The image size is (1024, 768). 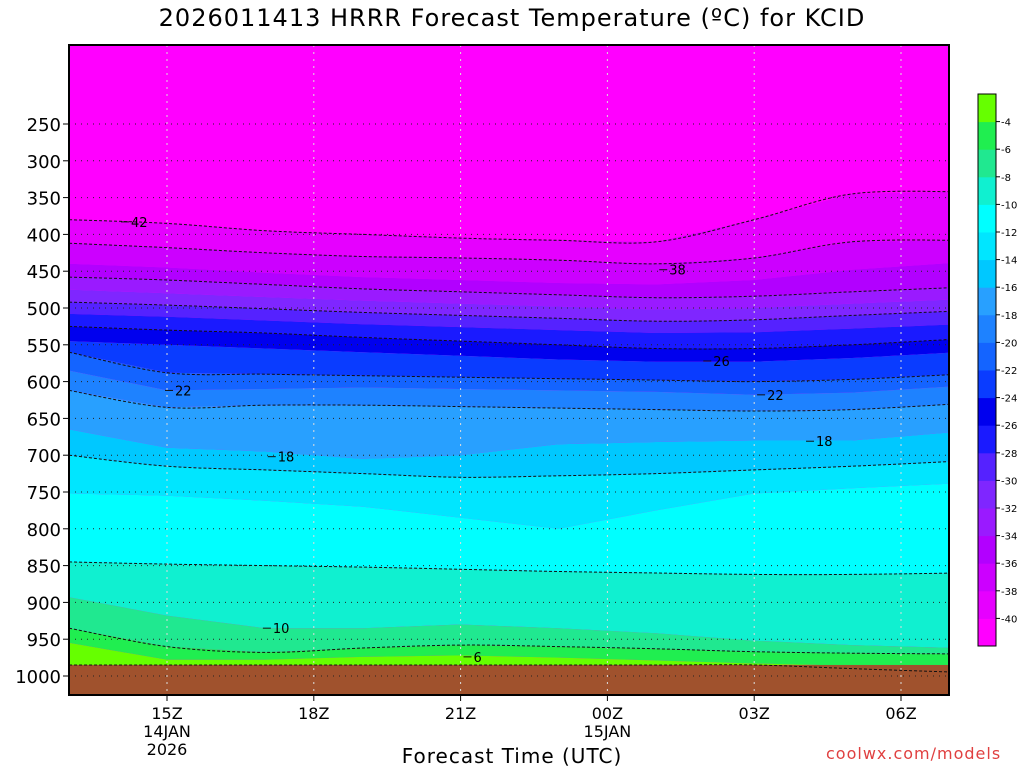 I want to click on contour-label: 18, so click(x=819, y=442).